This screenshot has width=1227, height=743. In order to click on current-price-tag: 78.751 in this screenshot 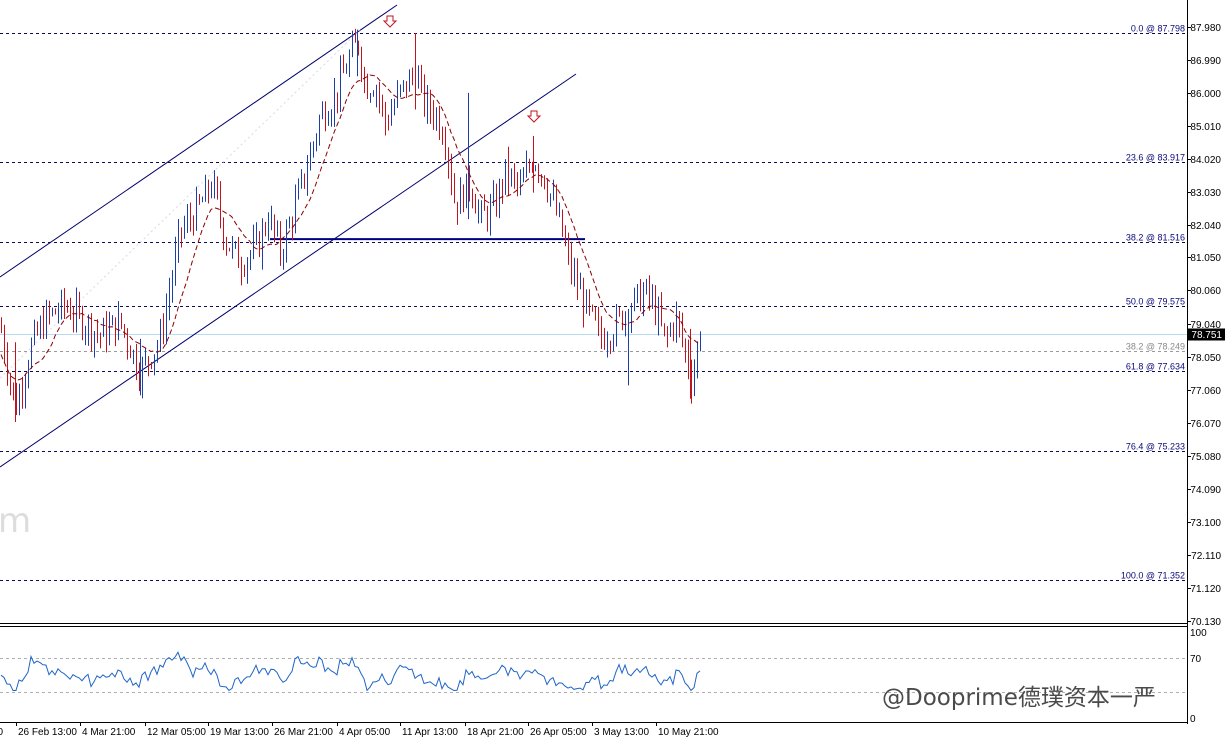, I will do `click(1206, 334)`.